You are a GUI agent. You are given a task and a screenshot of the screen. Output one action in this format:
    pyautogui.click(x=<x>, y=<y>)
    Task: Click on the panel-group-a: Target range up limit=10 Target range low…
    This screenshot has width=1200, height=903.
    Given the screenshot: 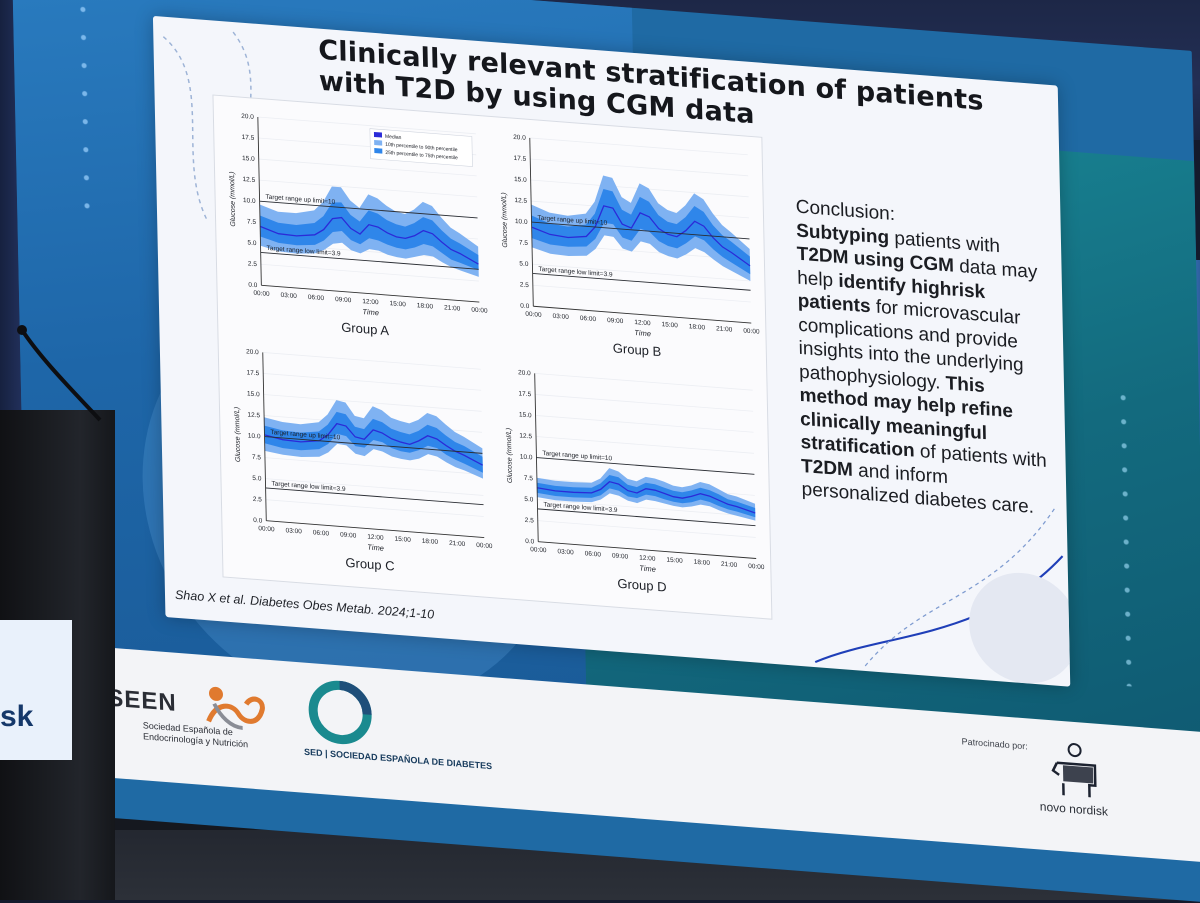 What is the action you would take?
    pyautogui.click(x=356, y=229)
    